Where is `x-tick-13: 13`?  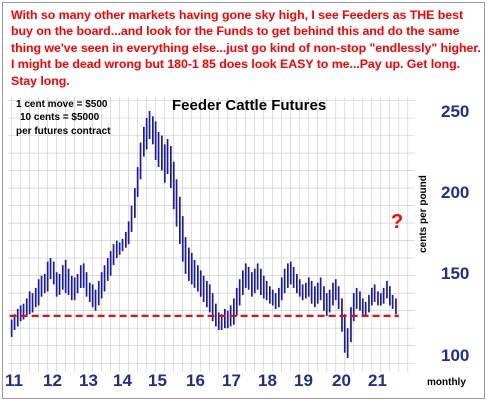 x-tick-13: 13 is located at coordinates (88, 380).